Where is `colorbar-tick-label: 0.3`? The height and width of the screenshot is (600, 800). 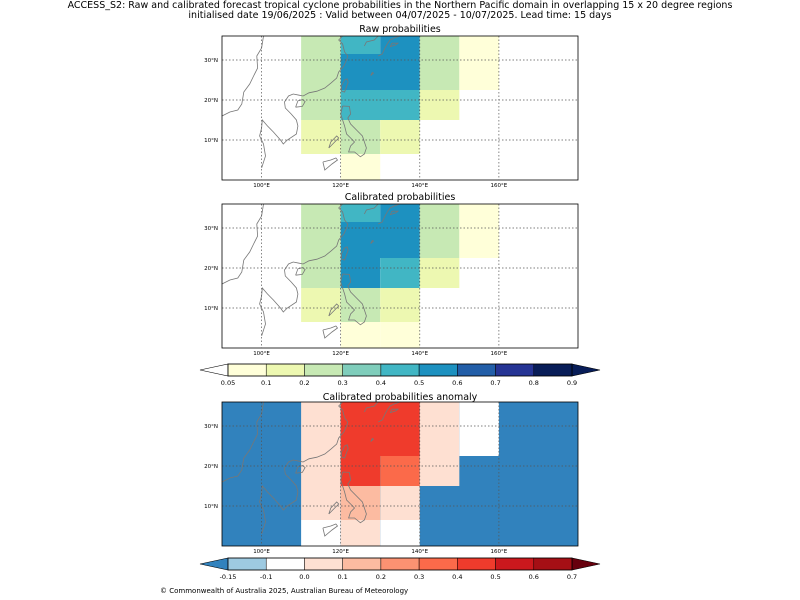 colorbar-tick-label: 0.3 is located at coordinates (342, 383).